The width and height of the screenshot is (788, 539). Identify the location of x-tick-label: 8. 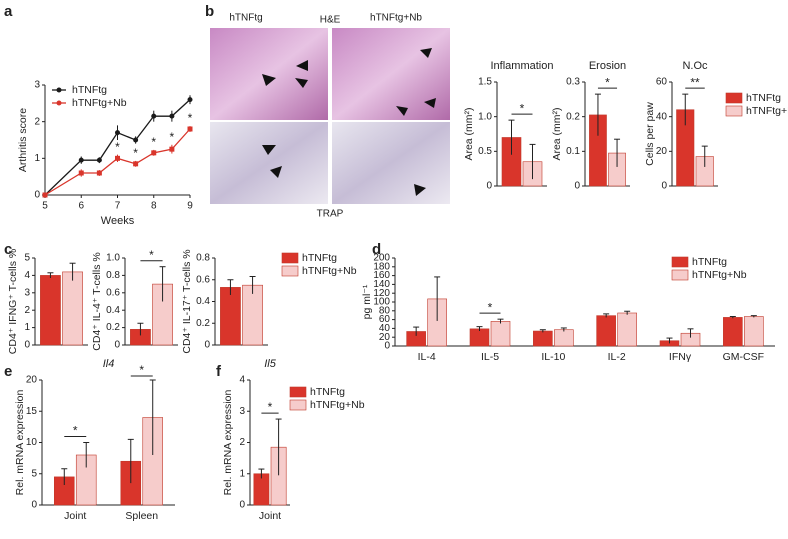
(154, 206).